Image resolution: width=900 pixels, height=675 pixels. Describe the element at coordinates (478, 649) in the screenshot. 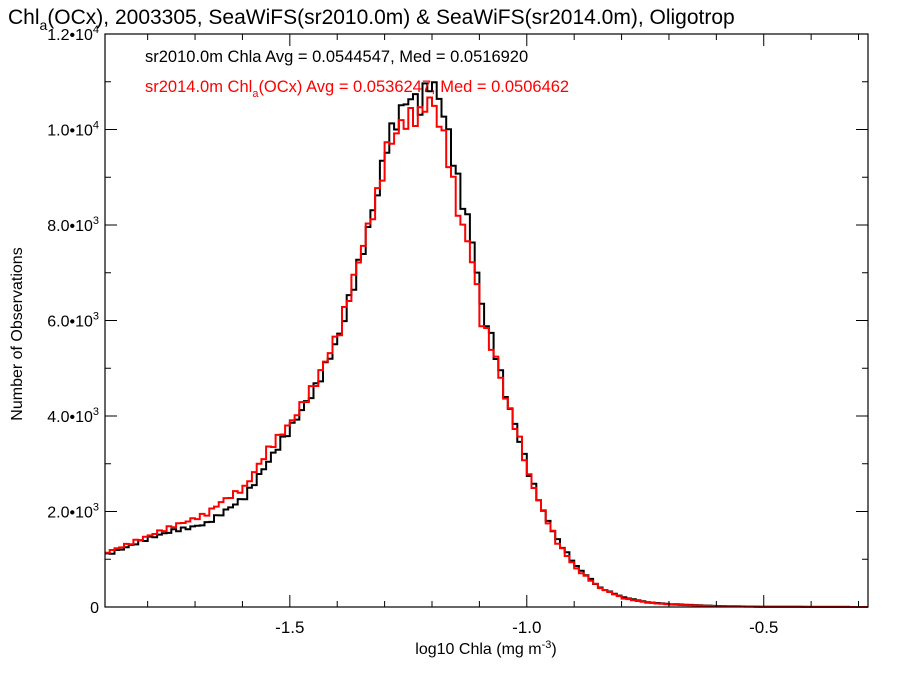

I see `x-axis-label-text: log10 Chla (mg m` at that location.